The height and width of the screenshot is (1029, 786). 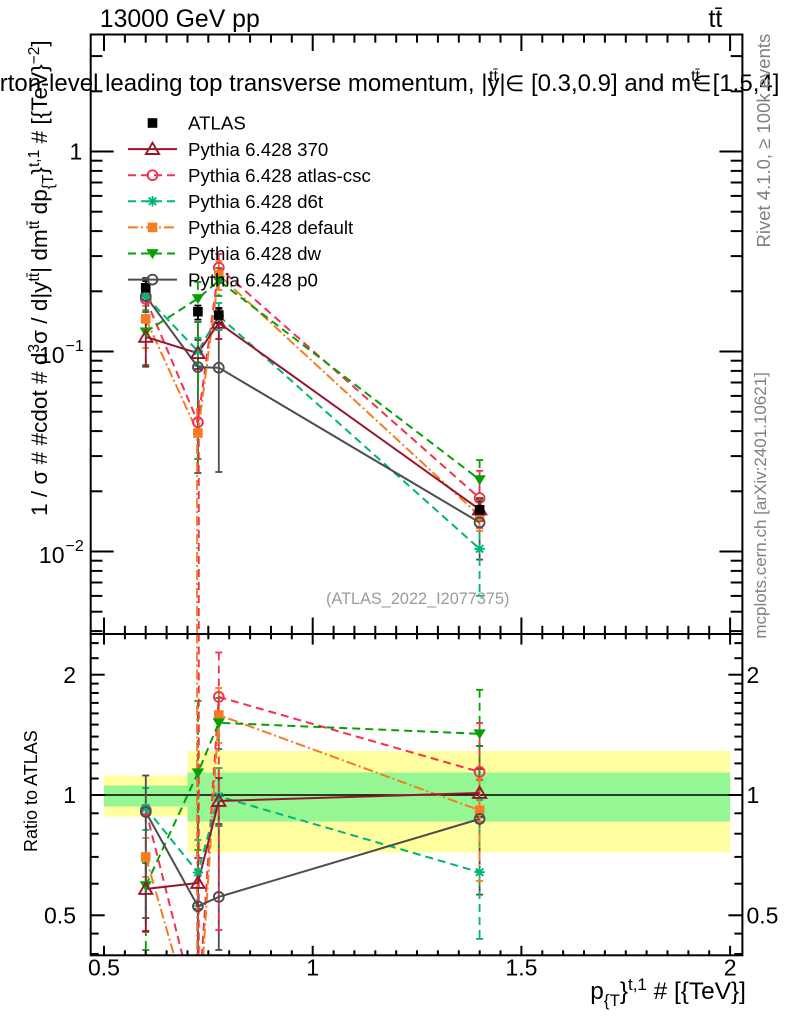 I want to click on svg-text:mcplots.cern.ch [arXiv:2401.10: mcplots.cern.ch [arXiv:2401.10621], so click(x=760, y=505).